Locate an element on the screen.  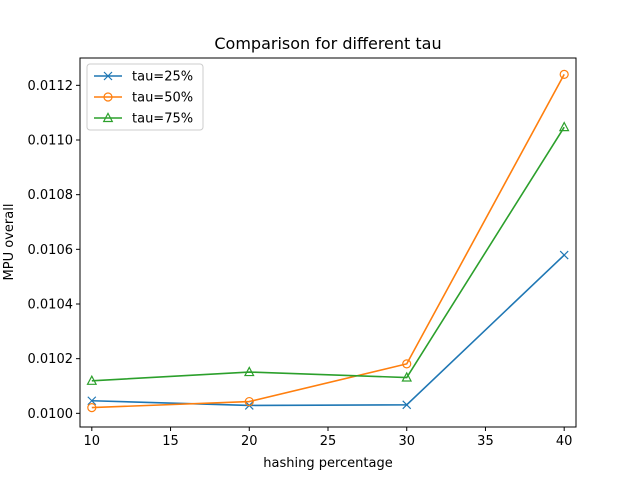
legend-label: tau=50% is located at coordinates (162, 98).